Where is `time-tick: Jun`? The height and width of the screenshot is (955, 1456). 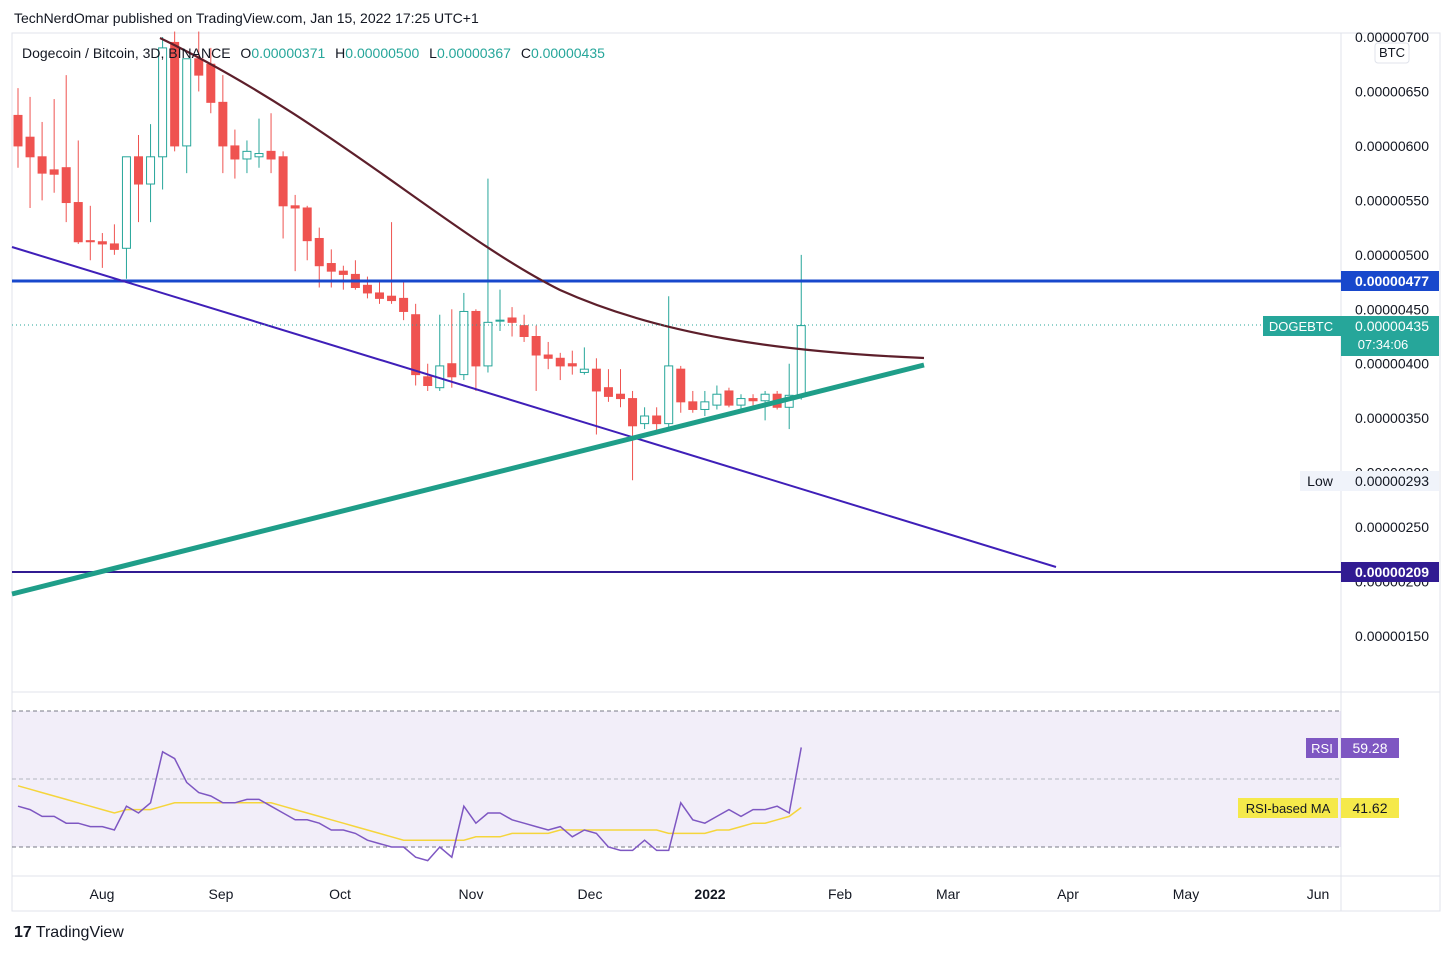
time-tick: Jun is located at coordinates (1318, 894).